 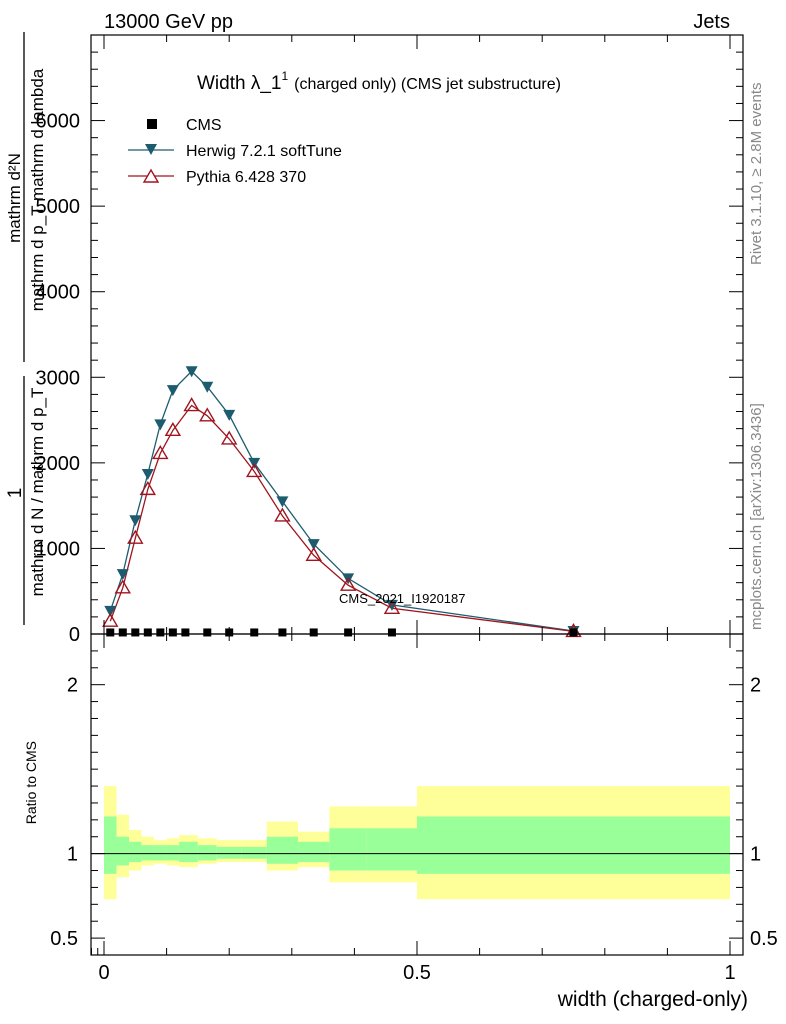 I want to click on y-label-top-den: mathrm d p_T mathrm d lambda, so click(x=37, y=189).